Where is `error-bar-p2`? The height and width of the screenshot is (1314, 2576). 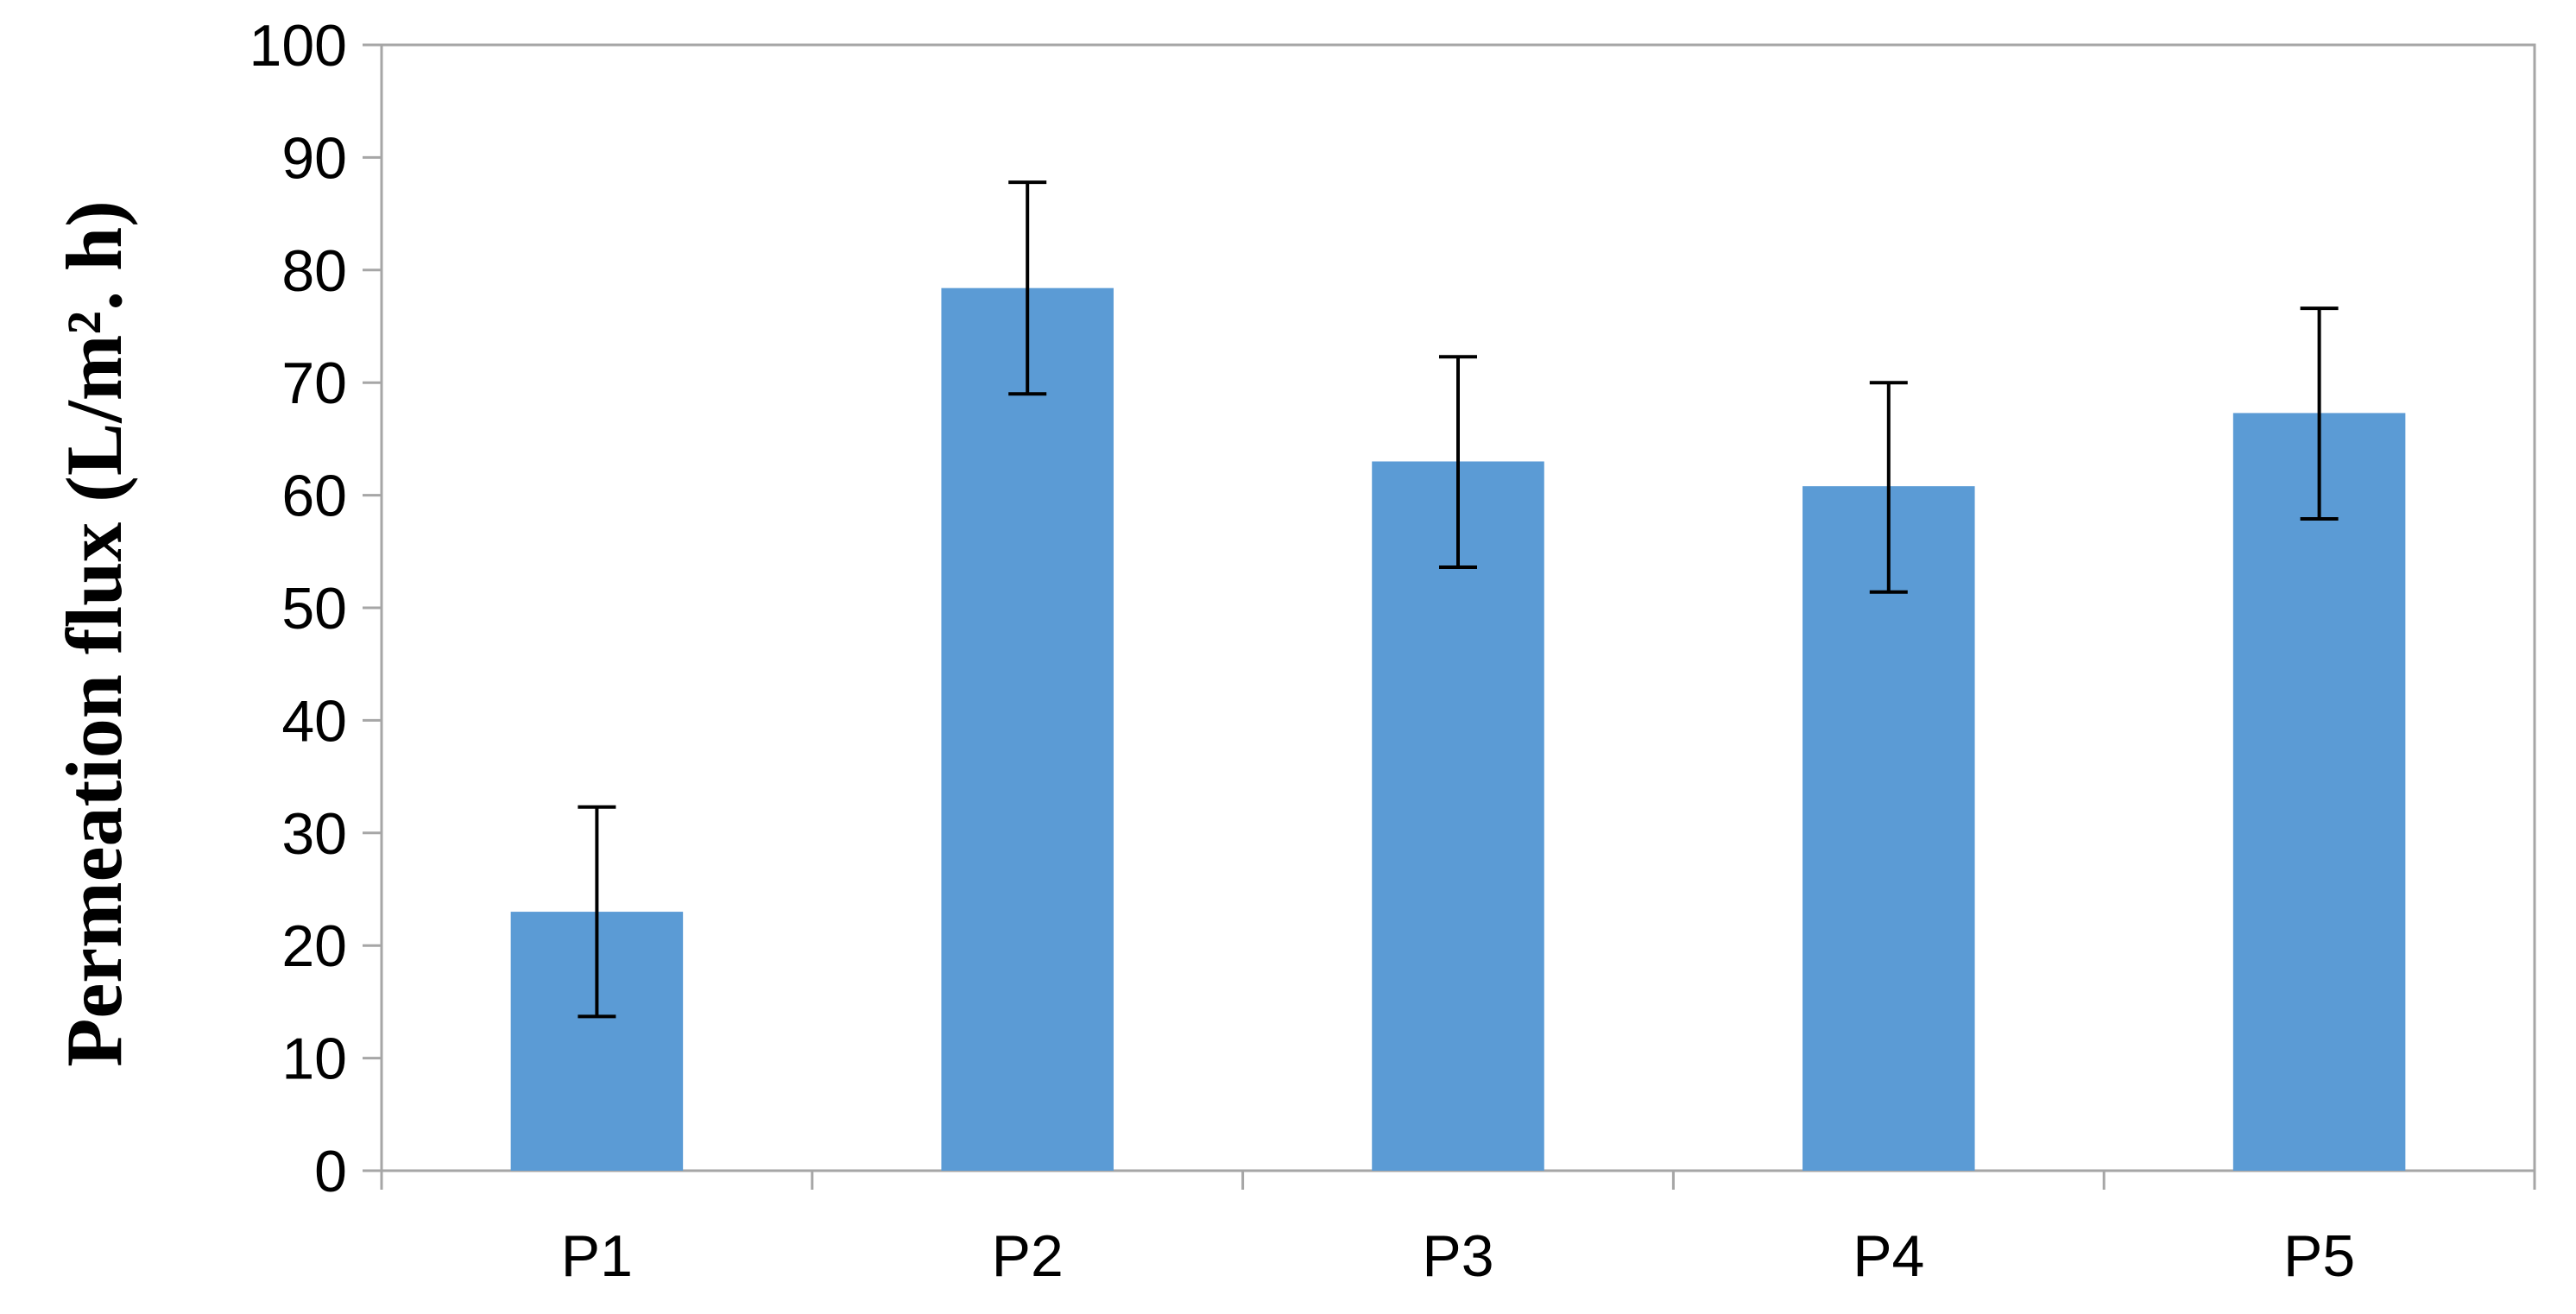
error-bar-p2 is located at coordinates (1027, 288).